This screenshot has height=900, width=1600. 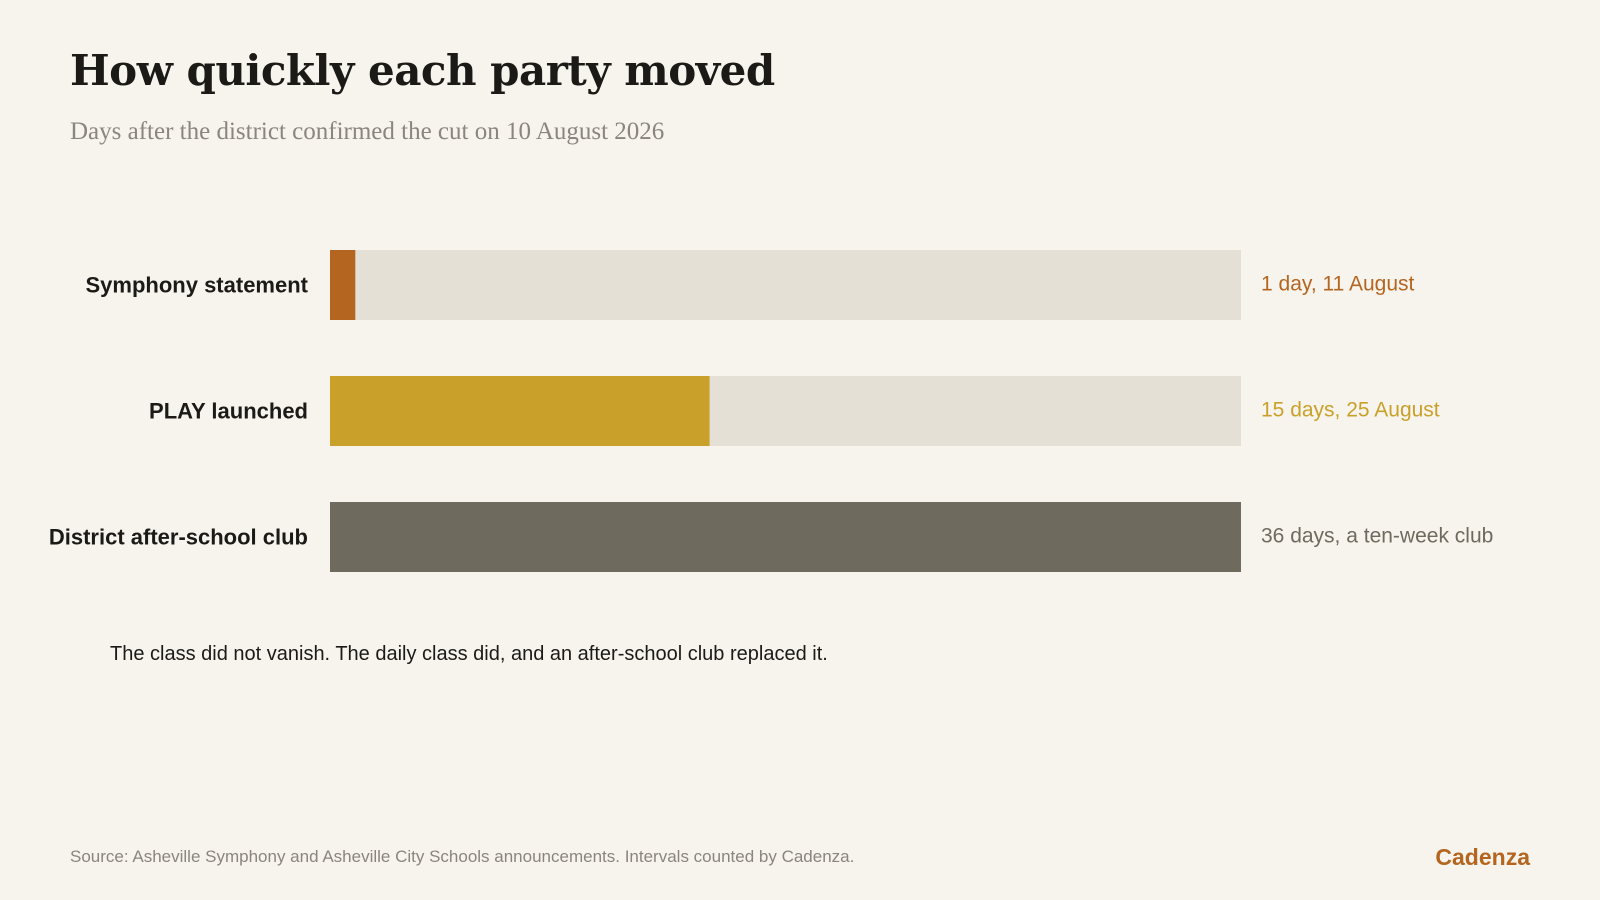 I want to click on category-label: District after-school club, so click(x=178, y=537).